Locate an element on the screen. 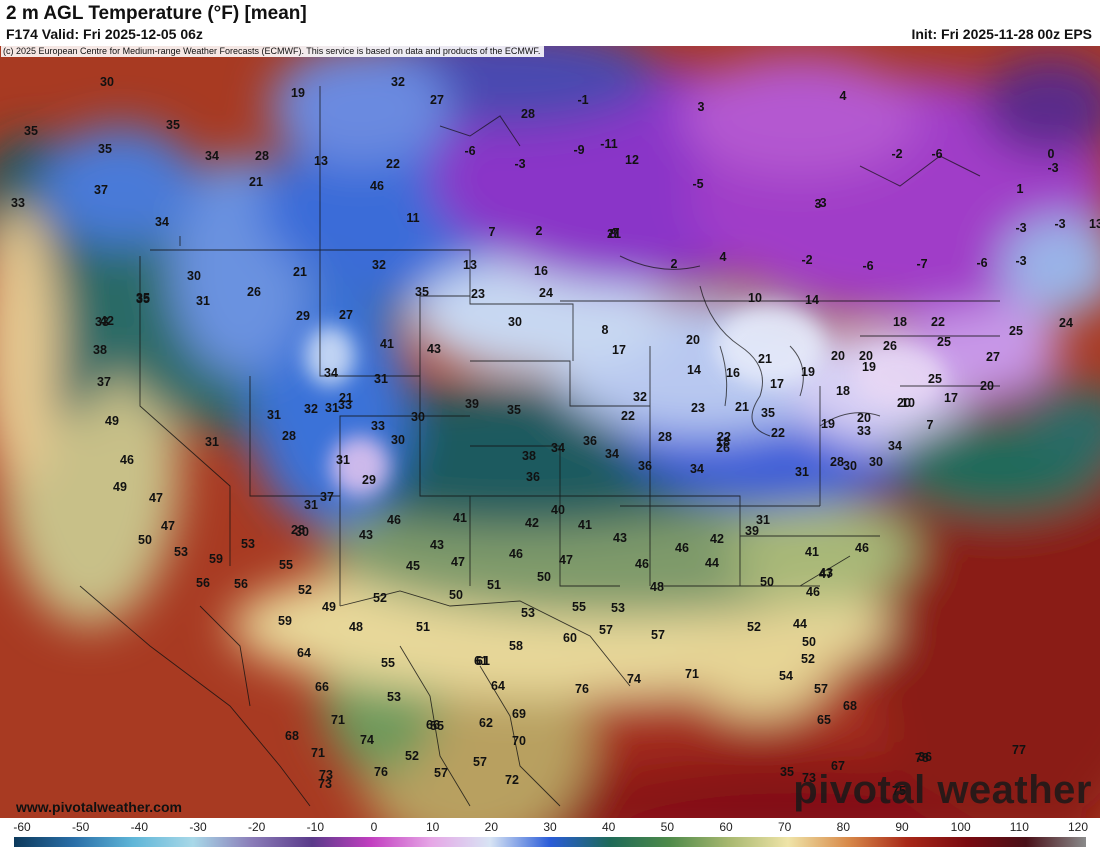 The width and height of the screenshot is (1100, 850). temperature-label: 64 is located at coordinates (498, 685).